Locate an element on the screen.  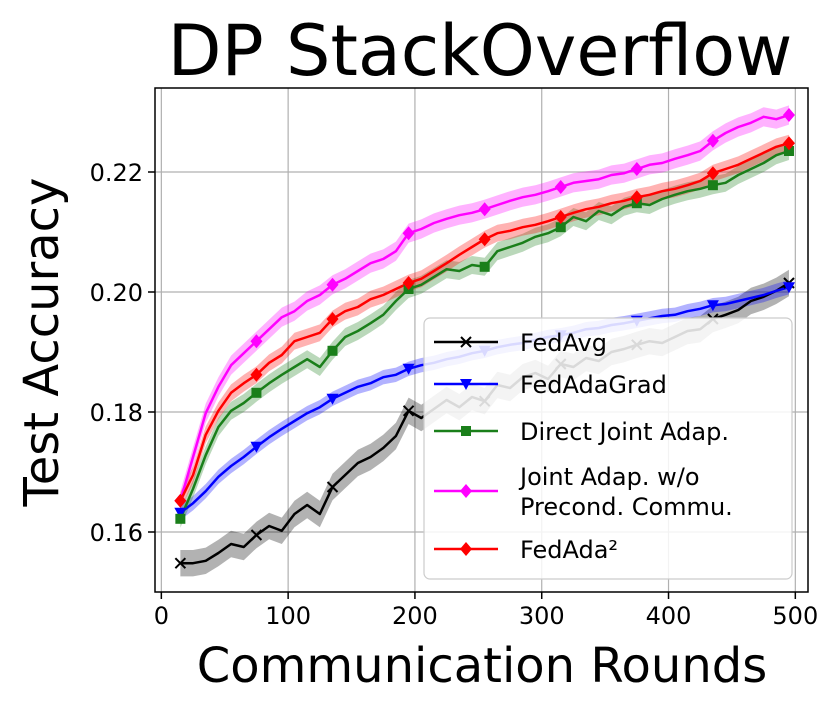
legend-label-4: FedAda² is located at coordinates (569, 550).